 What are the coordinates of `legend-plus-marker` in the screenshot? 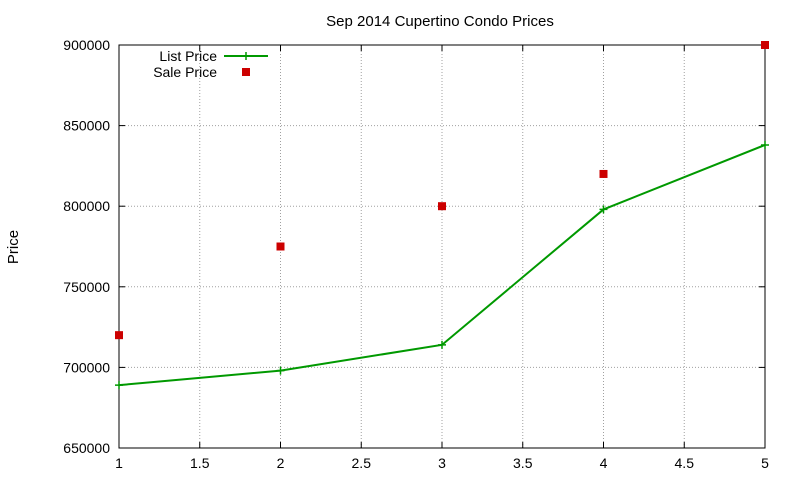 It's located at (246, 56).